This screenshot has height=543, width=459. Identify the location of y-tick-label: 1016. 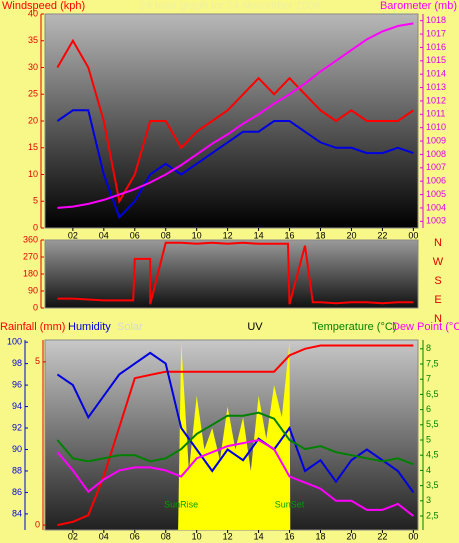
(436, 47).